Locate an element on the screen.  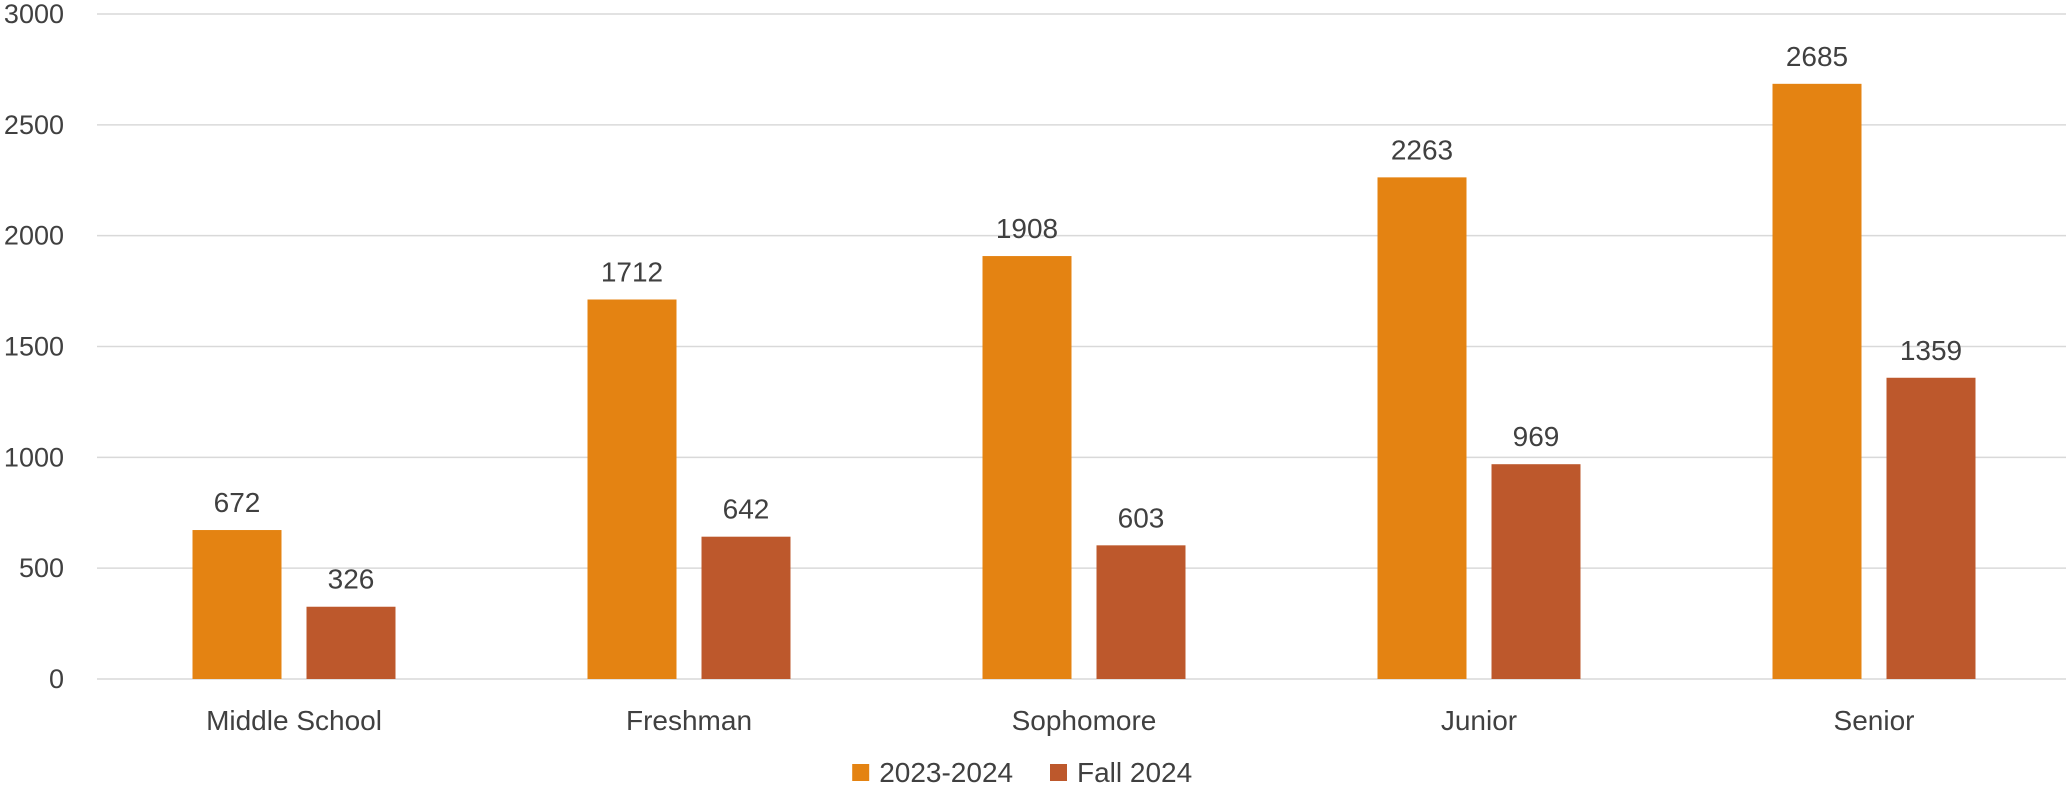
legend-label: 2023-2024 is located at coordinates (946, 772).